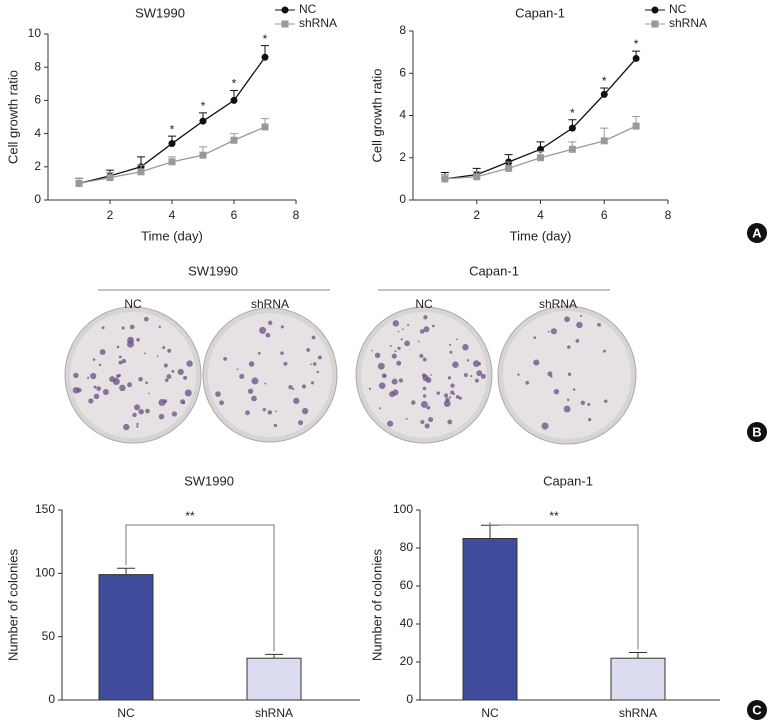  What do you see at coordinates (37, 66) in the screenshot?
I see `y-tick-label: 8` at bounding box center [37, 66].